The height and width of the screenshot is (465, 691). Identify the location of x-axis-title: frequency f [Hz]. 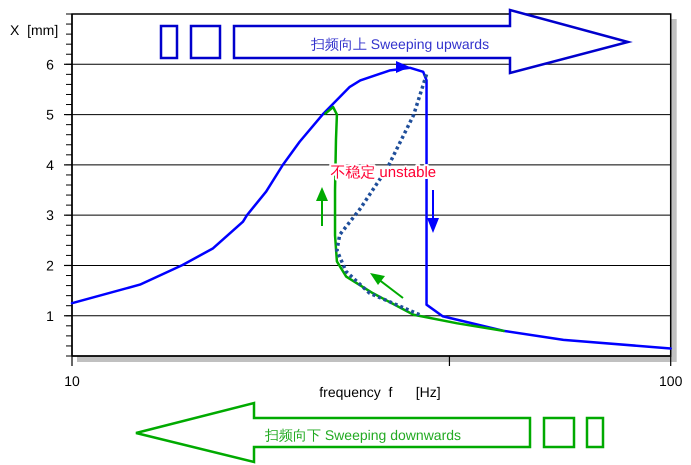
(380, 392).